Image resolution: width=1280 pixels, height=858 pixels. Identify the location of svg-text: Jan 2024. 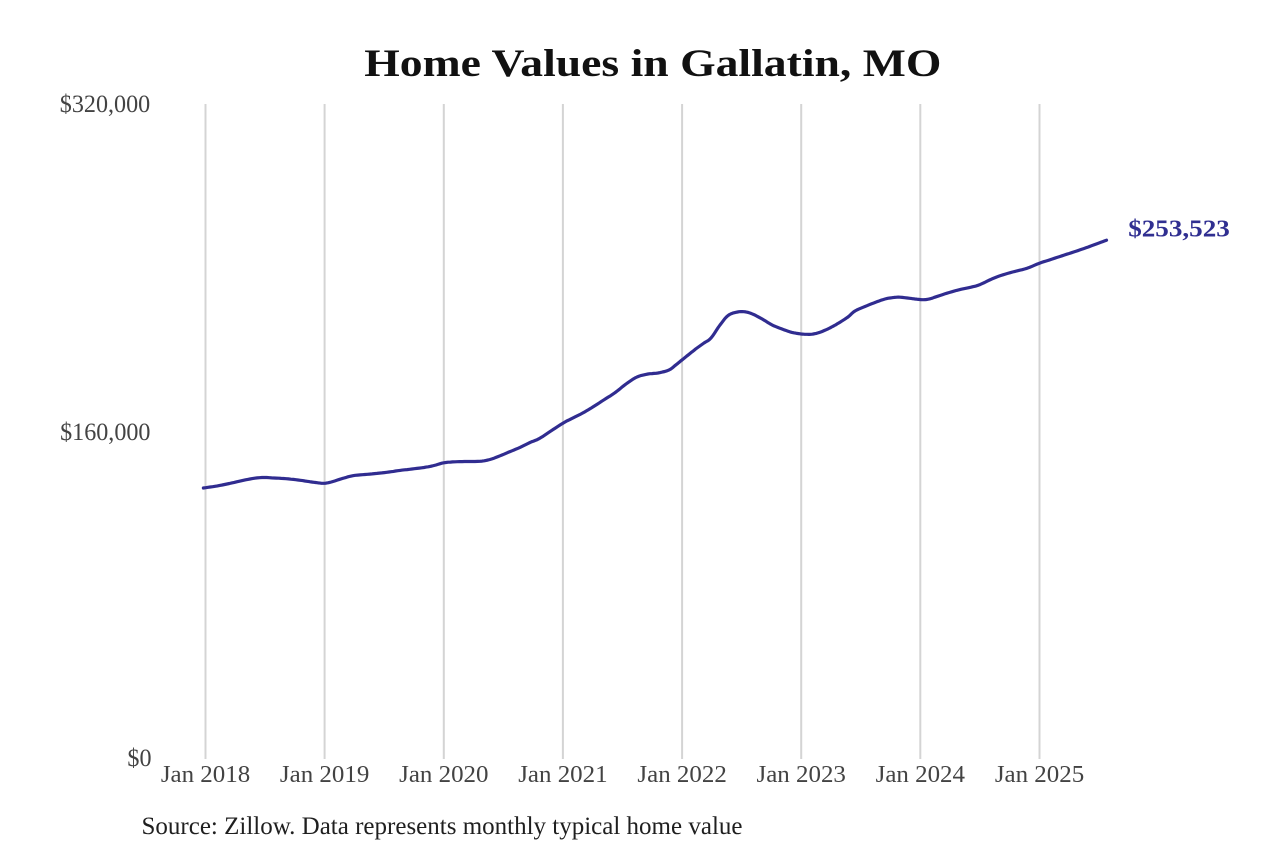
(920, 774).